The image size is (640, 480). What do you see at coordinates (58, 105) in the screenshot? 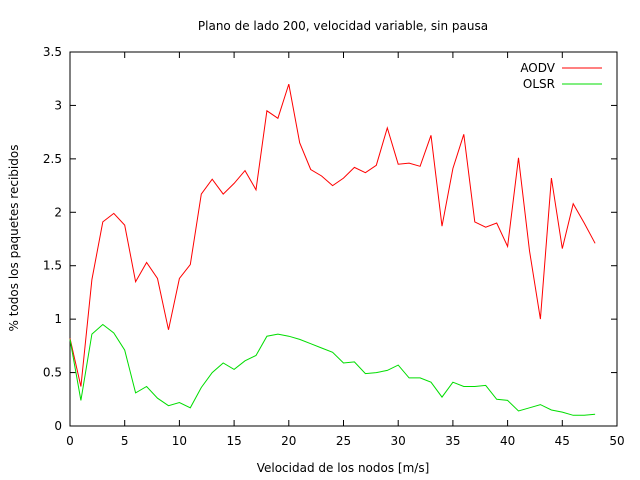
I see `y-tick-label: 3` at bounding box center [58, 105].